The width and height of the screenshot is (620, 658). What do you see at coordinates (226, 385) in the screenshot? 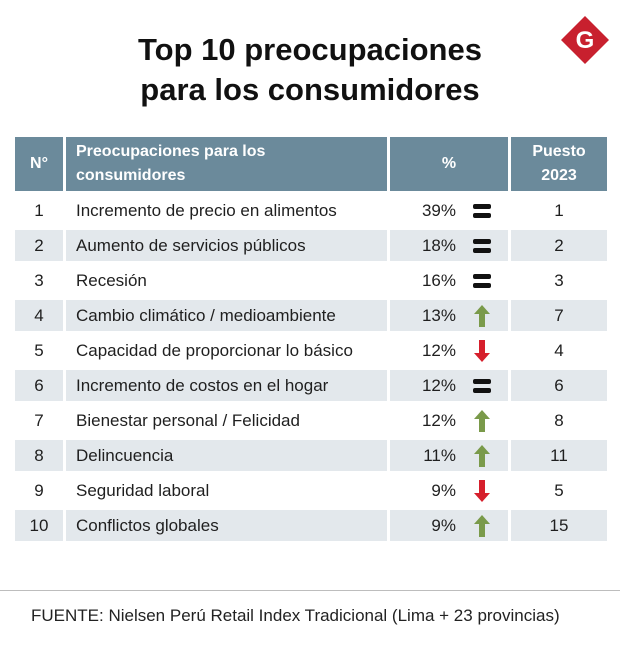
I see `row-concern: Incremento de costos en el hogar` at bounding box center [226, 385].